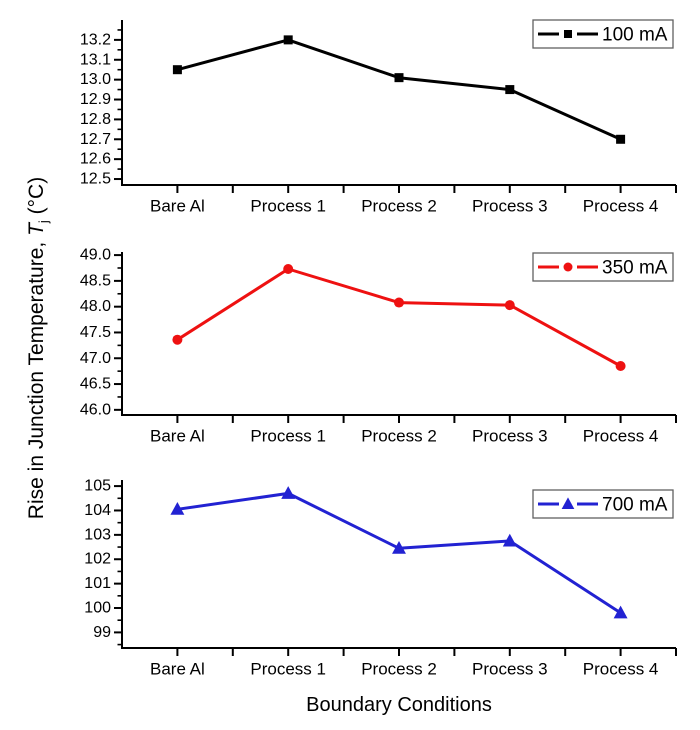  I want to click on y-tick-label: 12.8, so click(95, 119).